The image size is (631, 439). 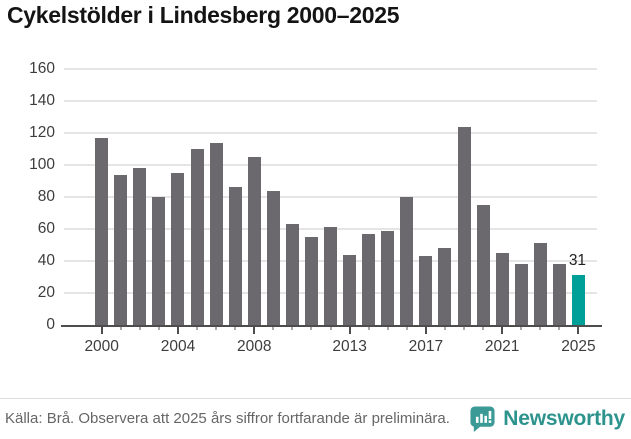 What do you see at coordinates (203, 15) in the screenshot?
I see `chart-title: Cykelstölder i Lindesberg 2000–2025` at bounding box center [203, 15].